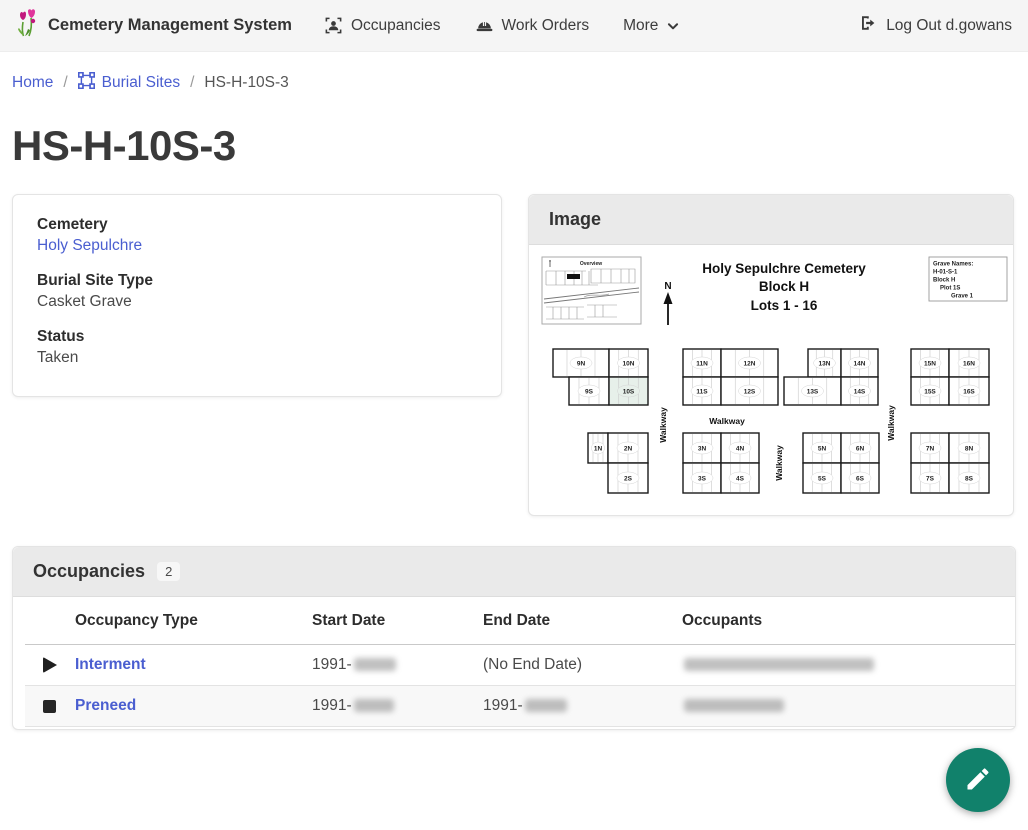  I want to click on svg-text: 1N, so click(598, 448).